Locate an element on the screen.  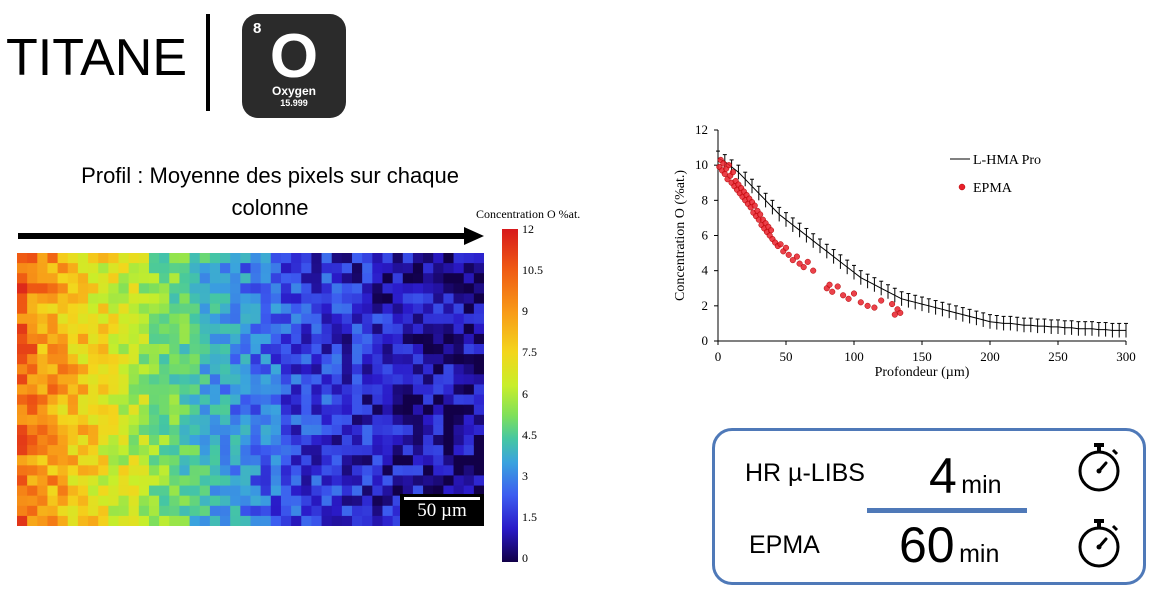
colorbar-title: Concentration O %at. is located at coordinates (528, 214).